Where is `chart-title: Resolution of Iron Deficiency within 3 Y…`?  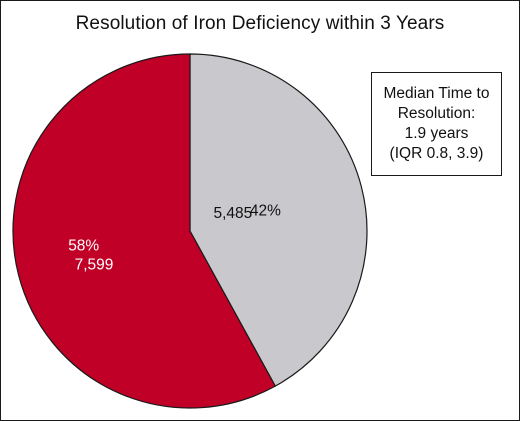 chart-title: Resolution of Iron Deficiency within 3 Y… is located at coordinates (260, 23).